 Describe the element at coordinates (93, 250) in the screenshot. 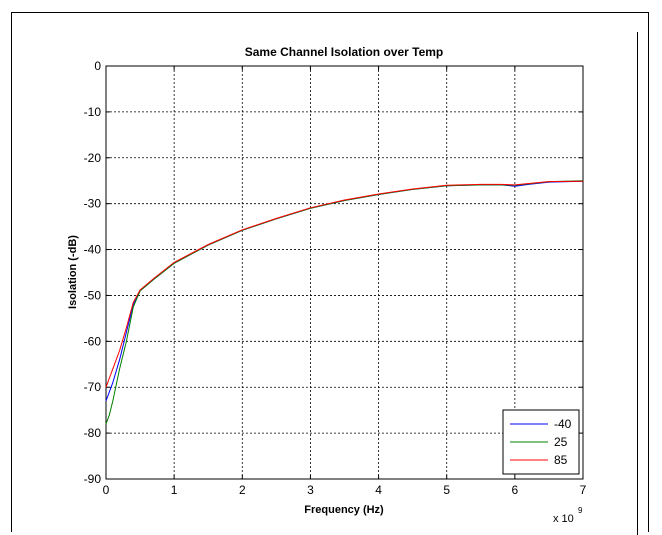

I see `y-tick-label: -40` at that location.